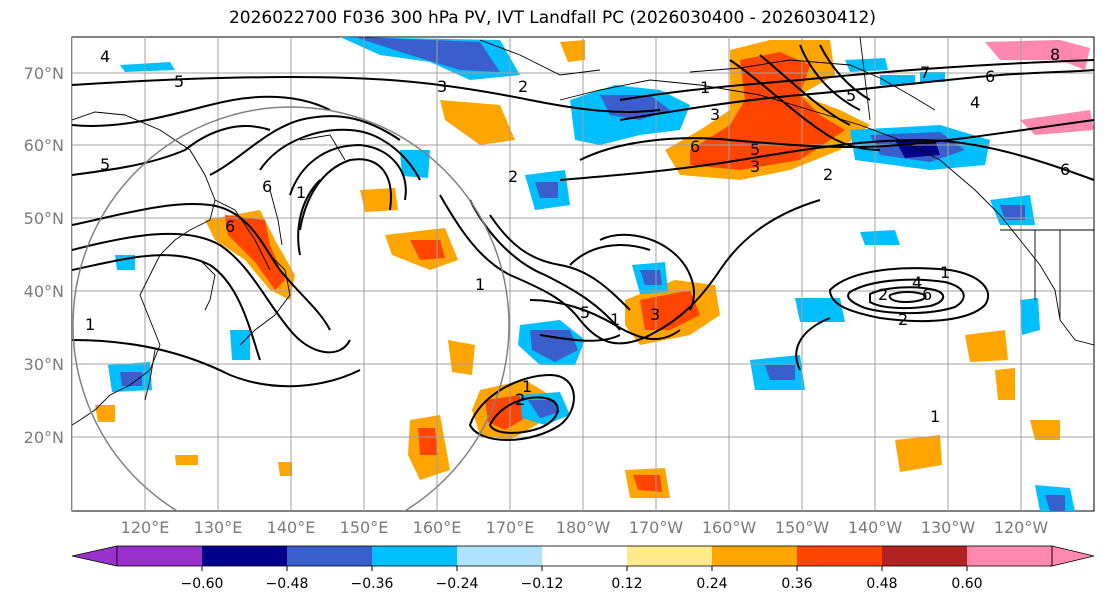 This screenshot has width=1105, height=604. What do you see at coordinates (218, 527) in the screenshot?
I see `lon-label: 130°E` at bounding box center [218, 527].